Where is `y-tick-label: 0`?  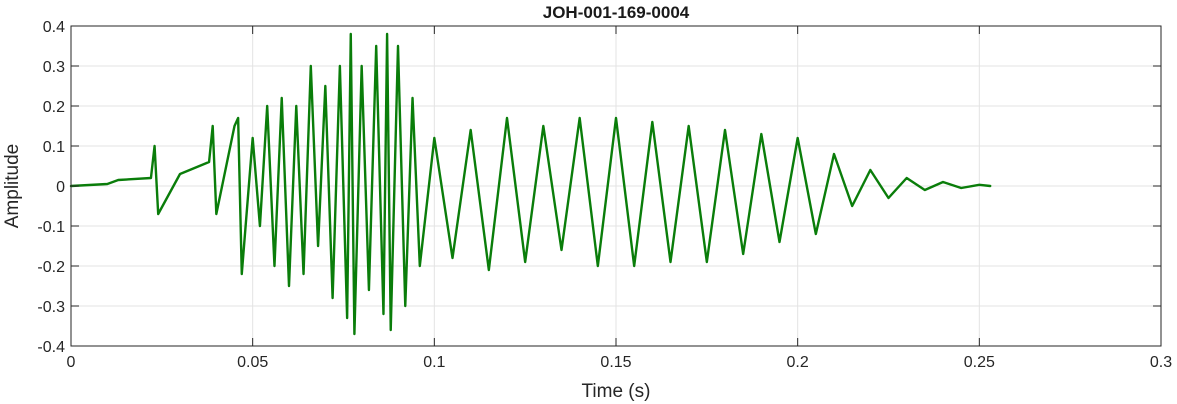 y-tick-label: 0 is located at coordinates (60, 187).